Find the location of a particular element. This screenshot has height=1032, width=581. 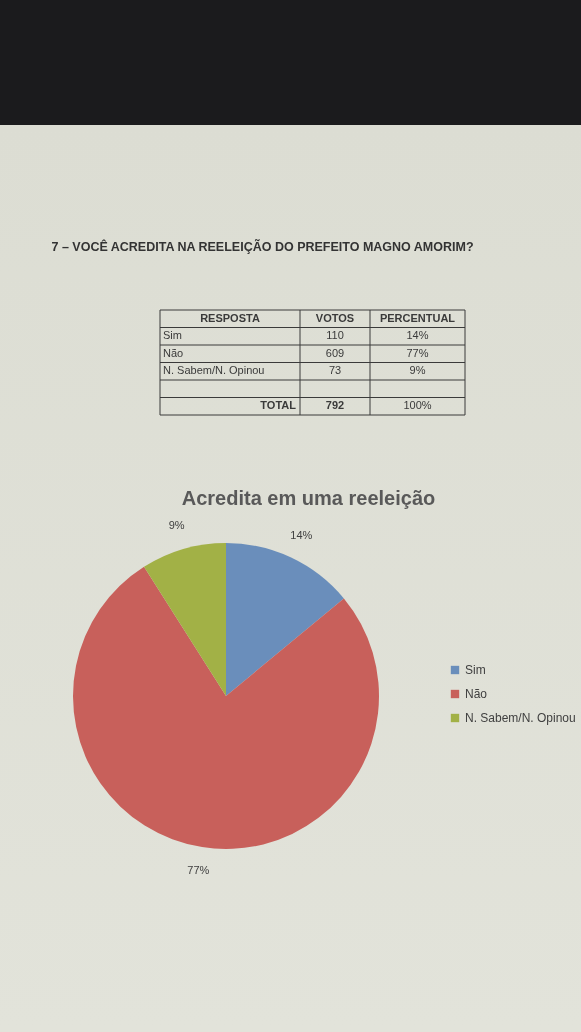

text: VOTOS is located at coordinates (335, 317).